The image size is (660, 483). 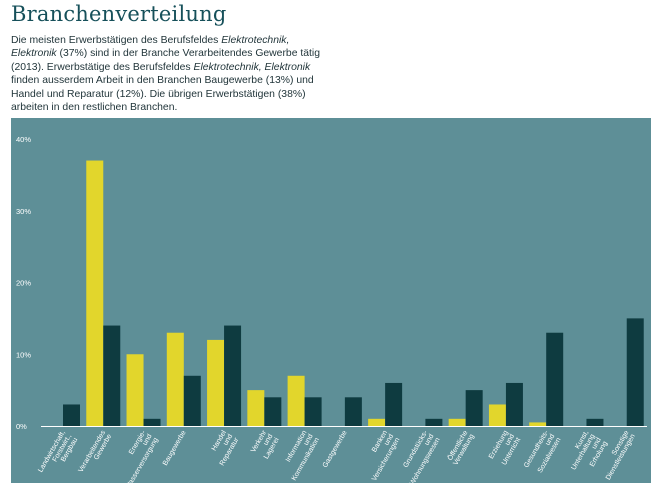 I want to click on page-title: Branchenverteilung, so click(x=119, y=14).